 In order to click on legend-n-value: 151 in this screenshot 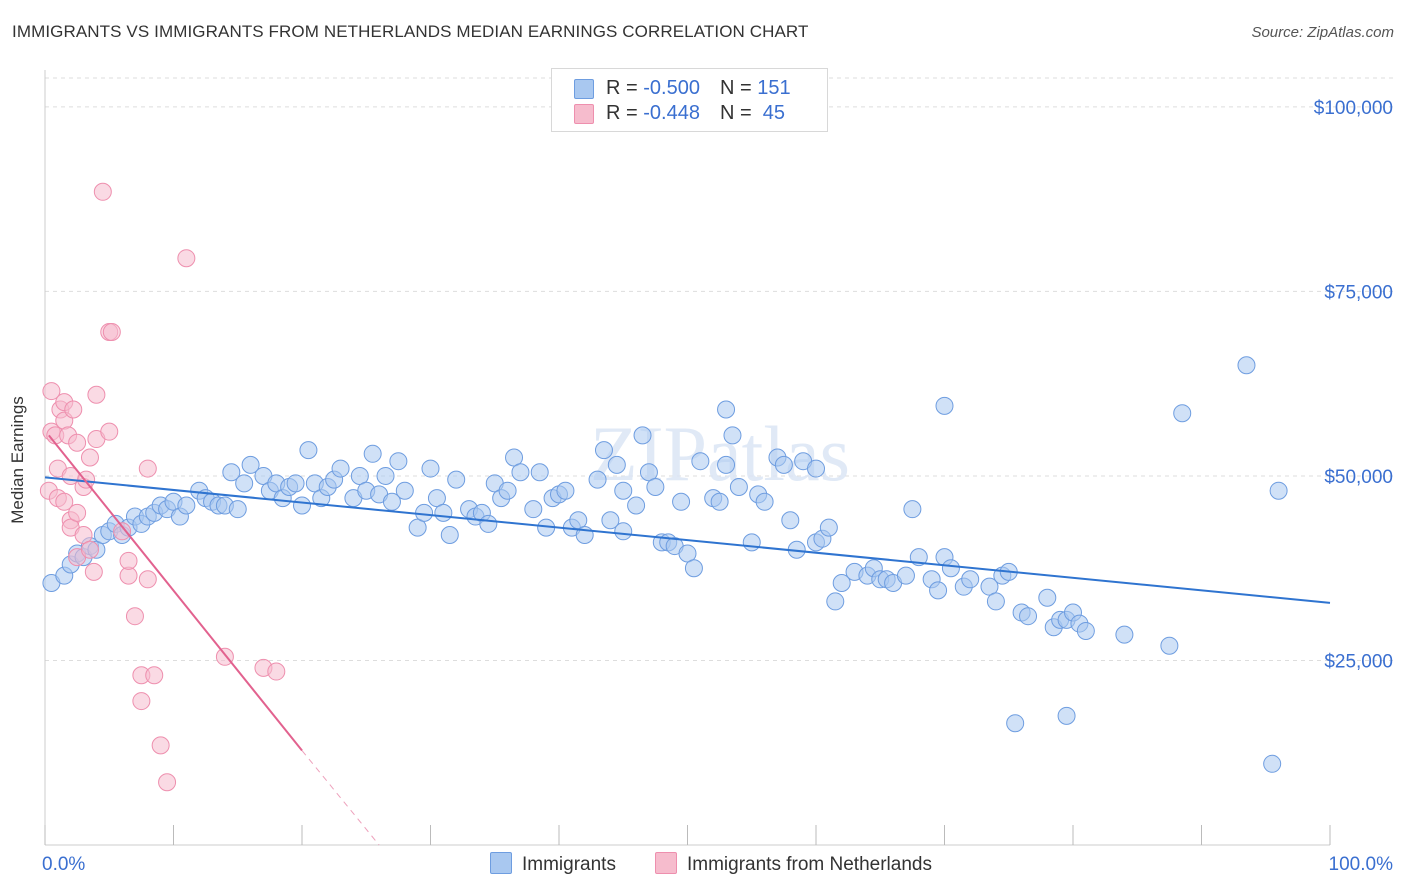, I will do `click(774, 88)`.